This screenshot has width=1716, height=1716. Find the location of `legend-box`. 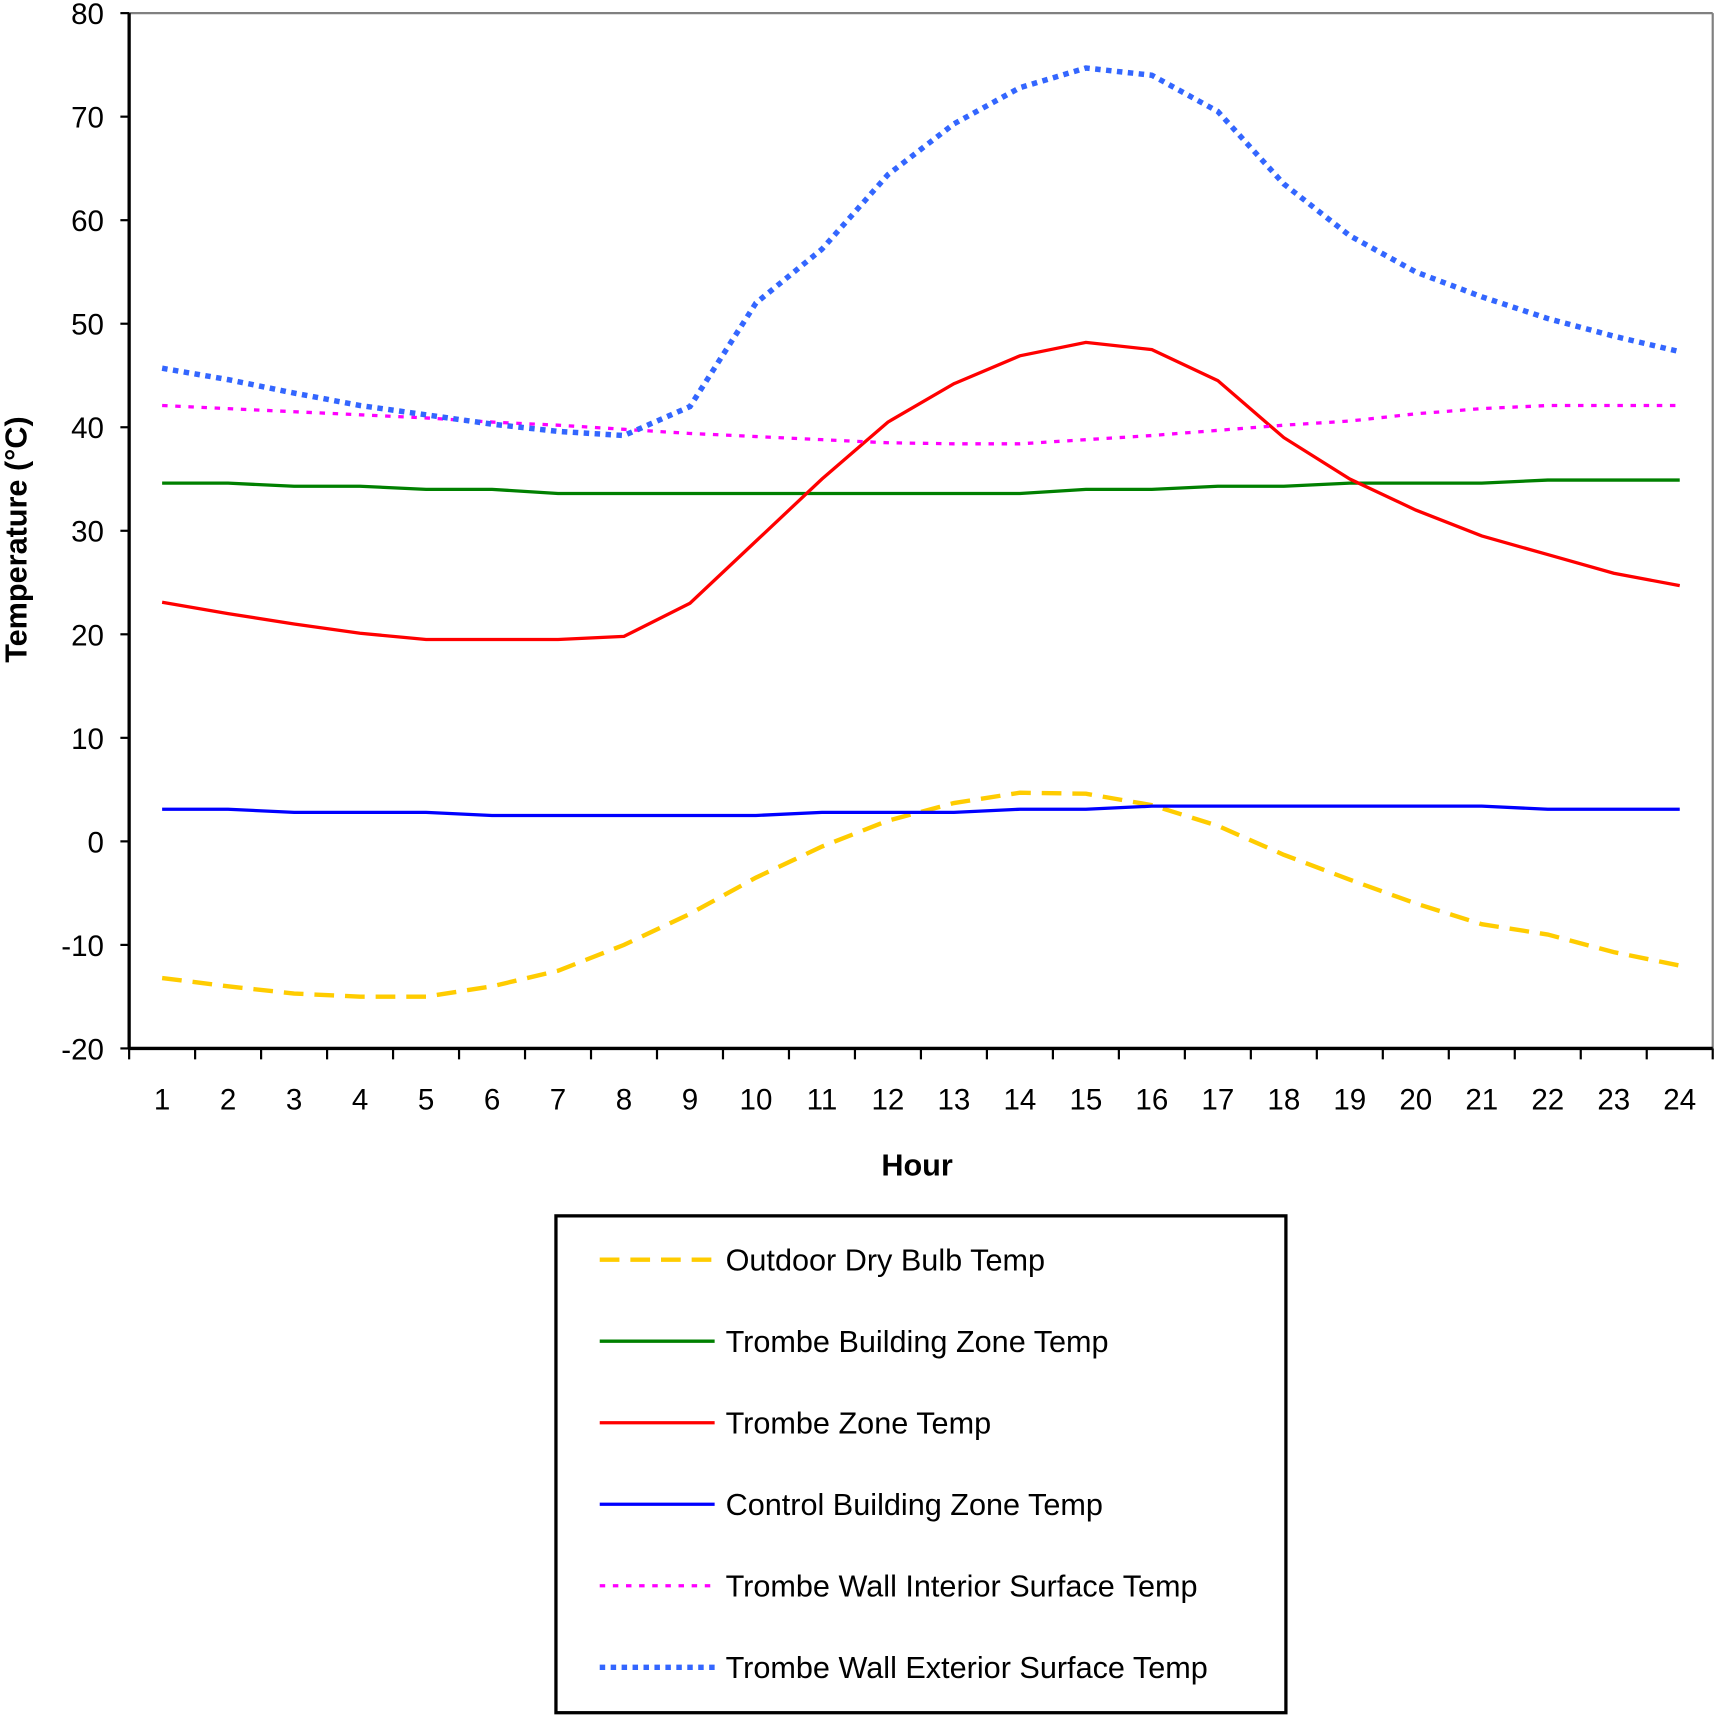

legend-box is located at coordinates (921, 1464).